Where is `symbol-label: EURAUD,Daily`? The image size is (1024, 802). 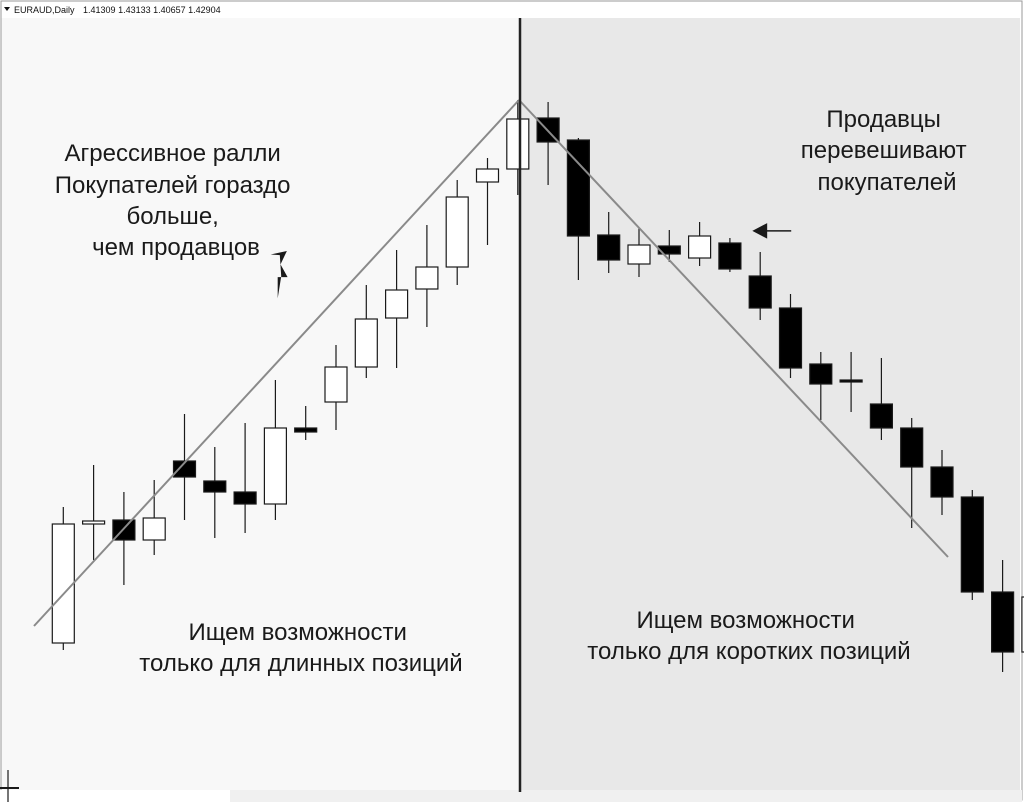
symbol-label: EURAUD,Daily is located at coordinates (44, 10).